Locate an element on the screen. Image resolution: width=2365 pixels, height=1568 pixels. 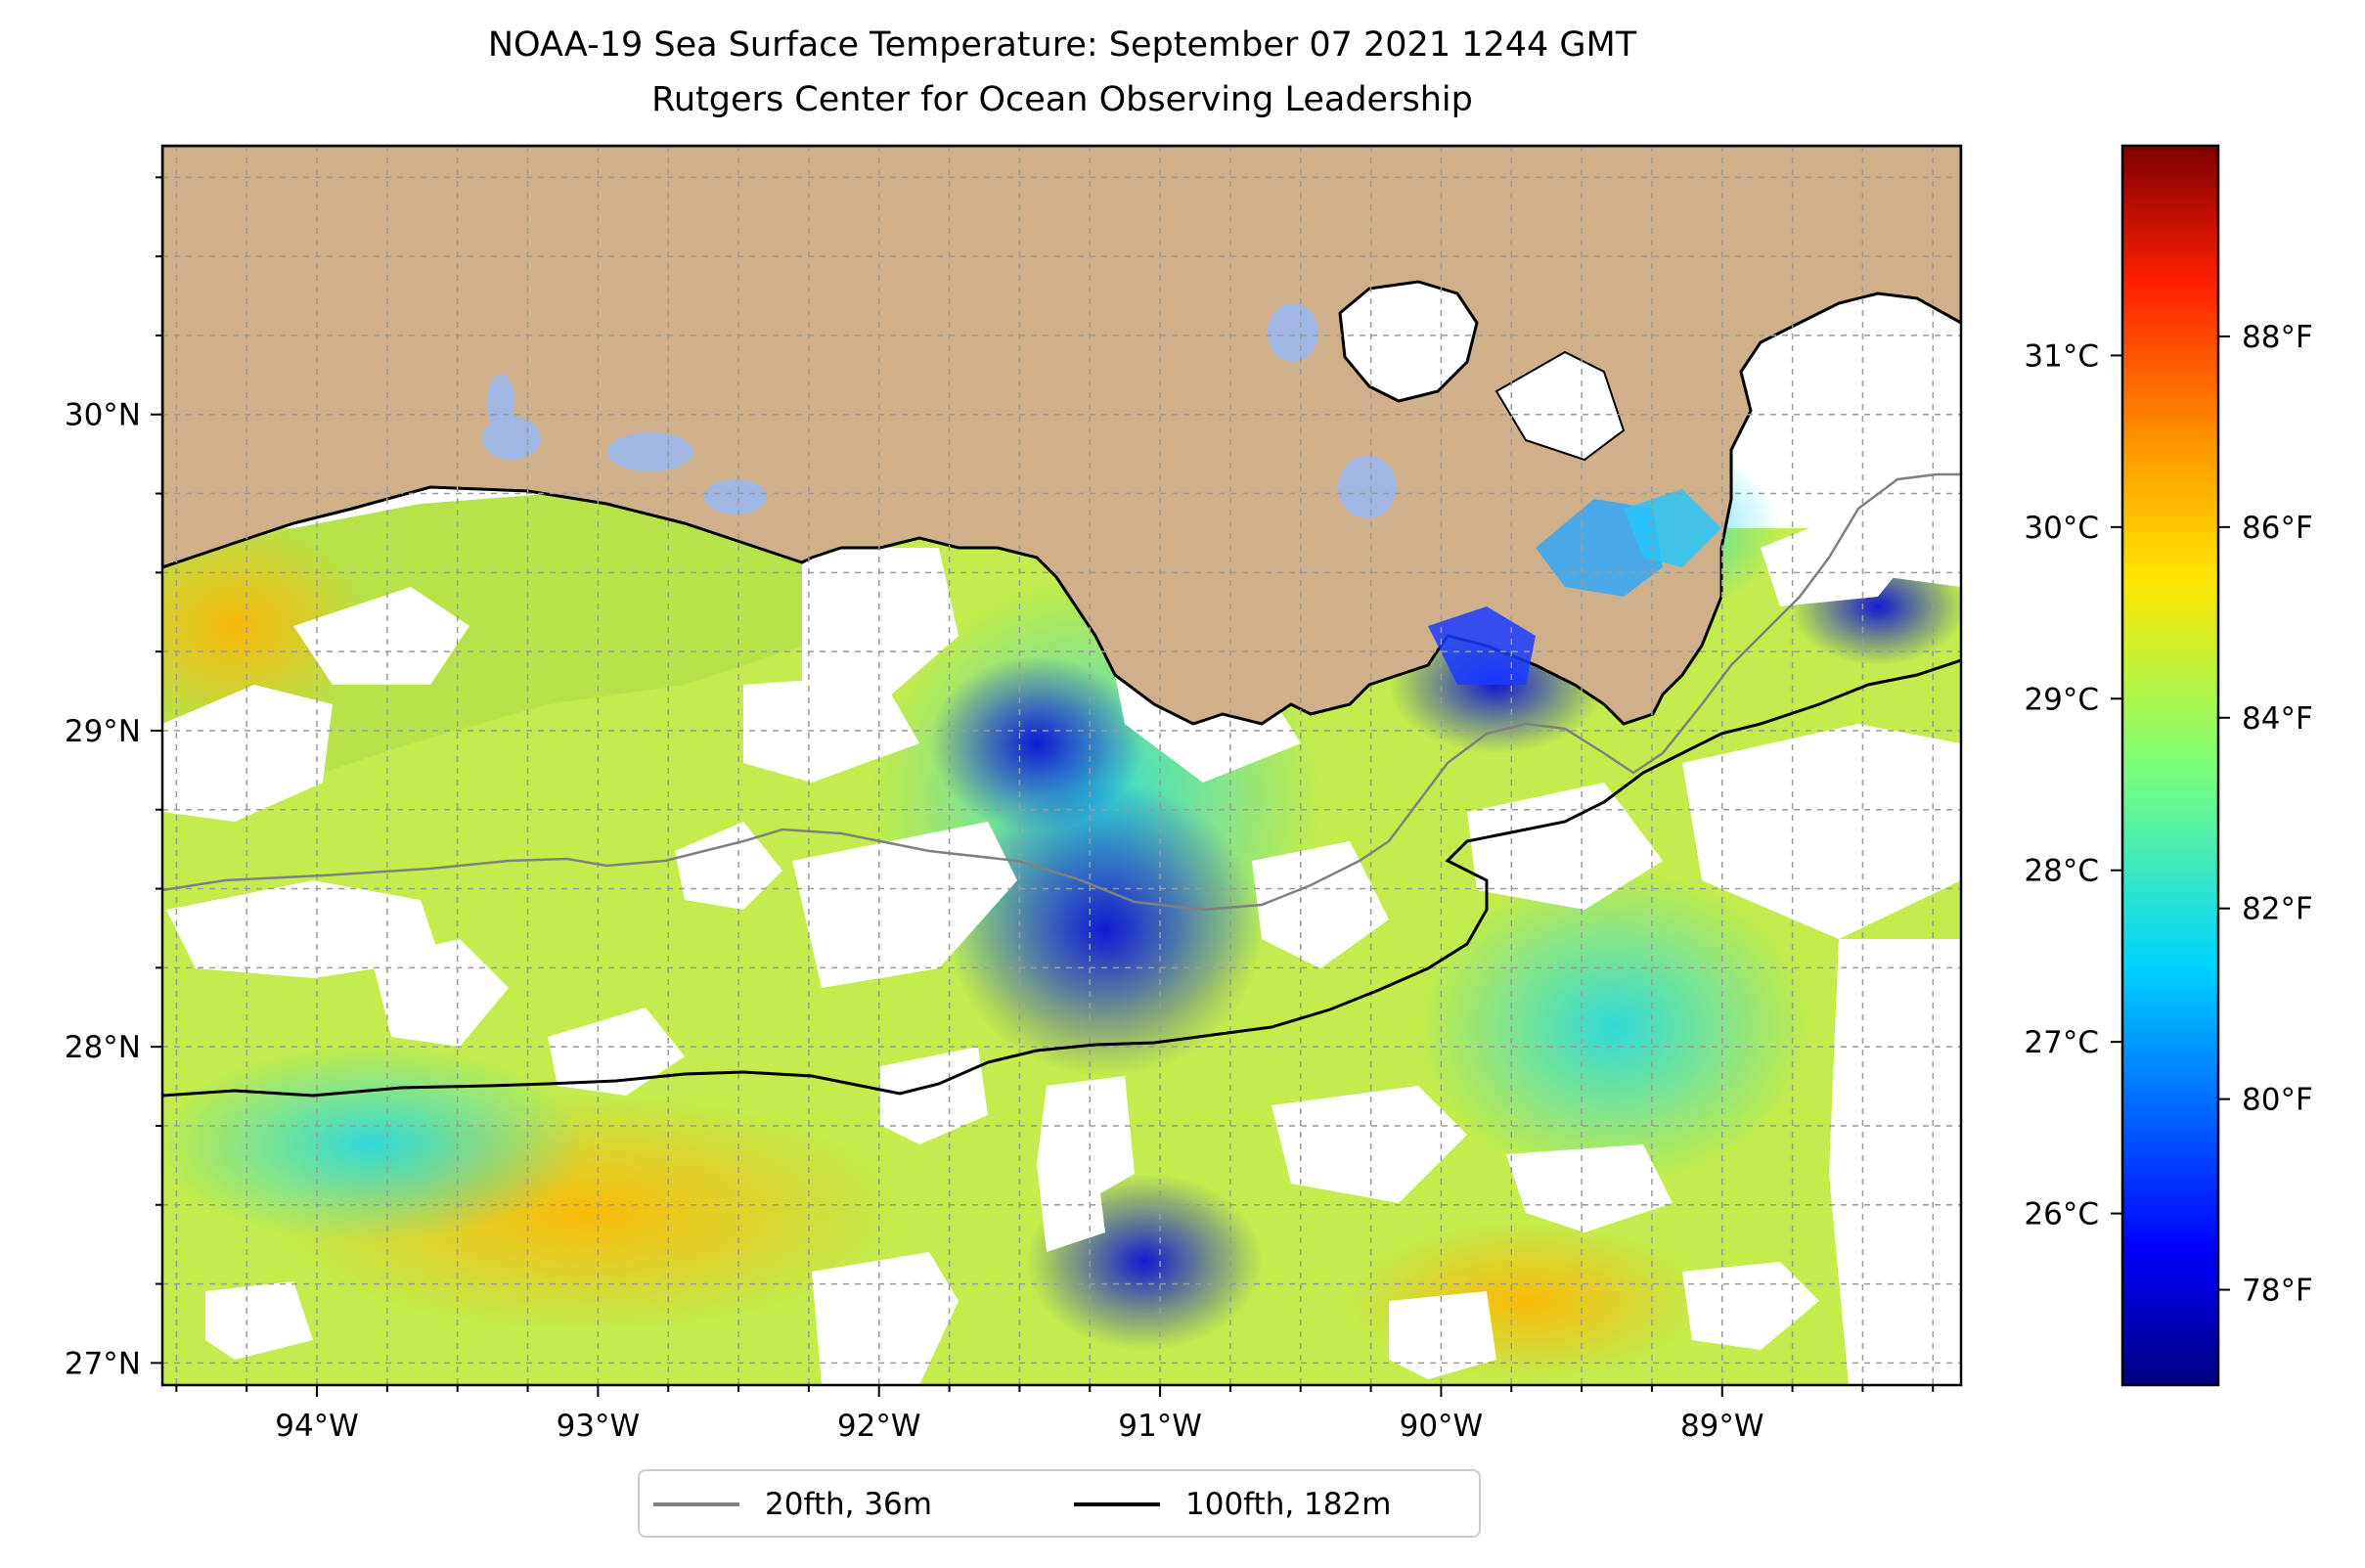
celsius-tick-label: 27°C is located at coordinates (2061, 1042).